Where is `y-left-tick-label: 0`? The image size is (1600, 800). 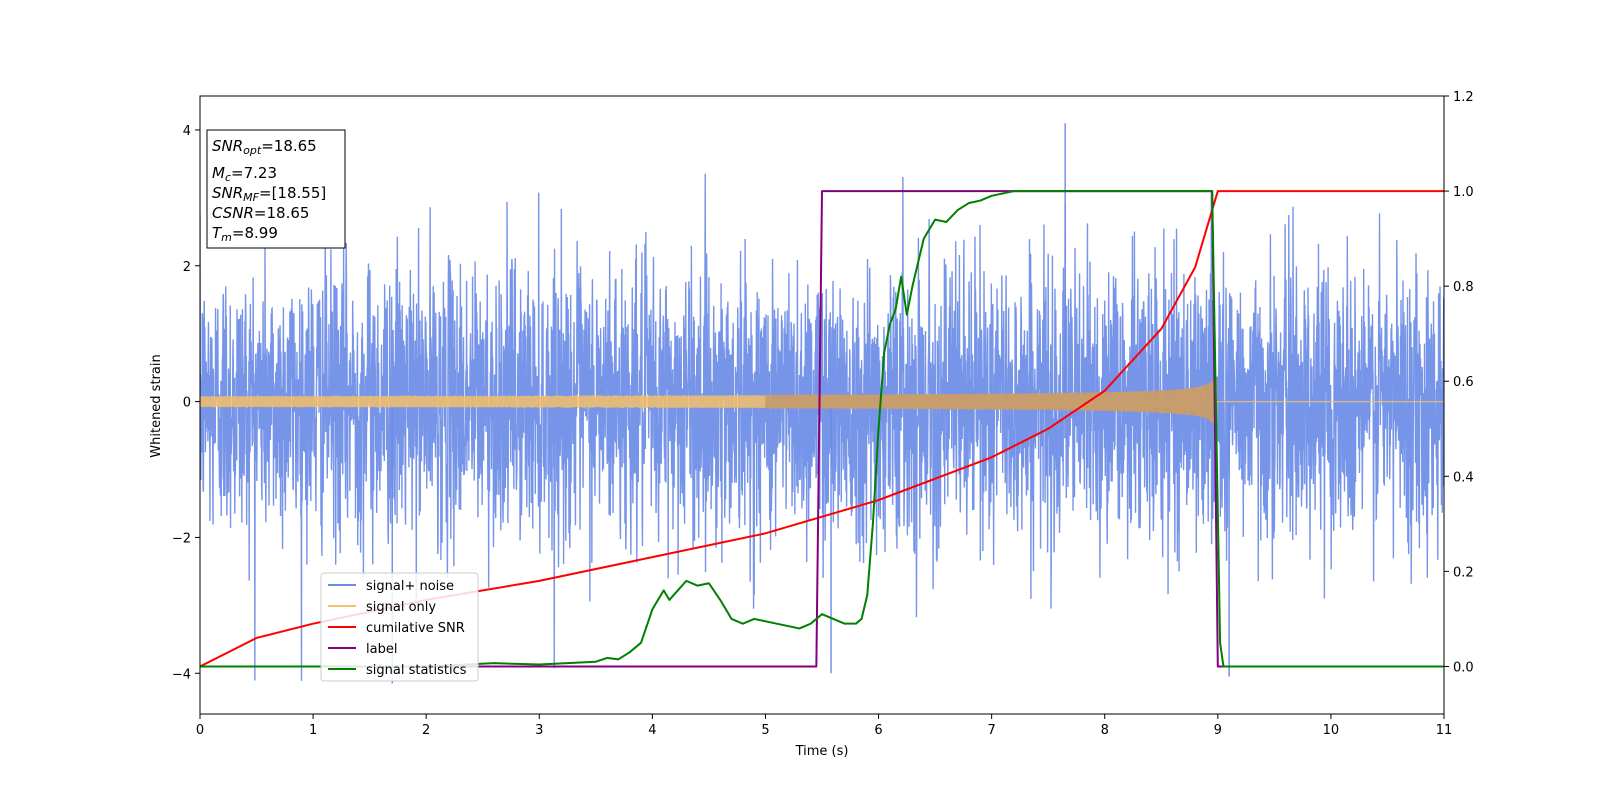 y-left-tick-label: 0 is located at coordinates (187, 403).